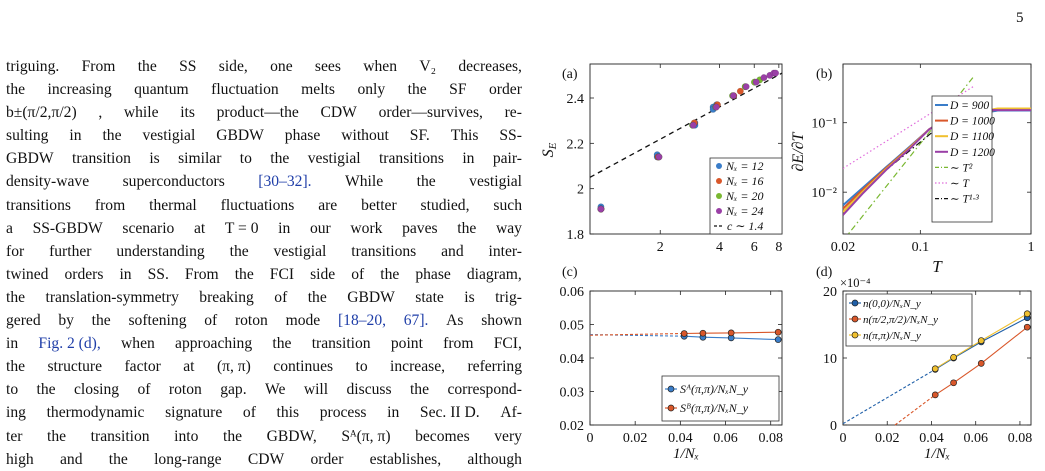 Image resolution: width=1045 pixels, height=471 pixels. Describe the element at coordinates (744, 166) in the screenshot. I see `legend-label: Nₓ = 12` at that location.